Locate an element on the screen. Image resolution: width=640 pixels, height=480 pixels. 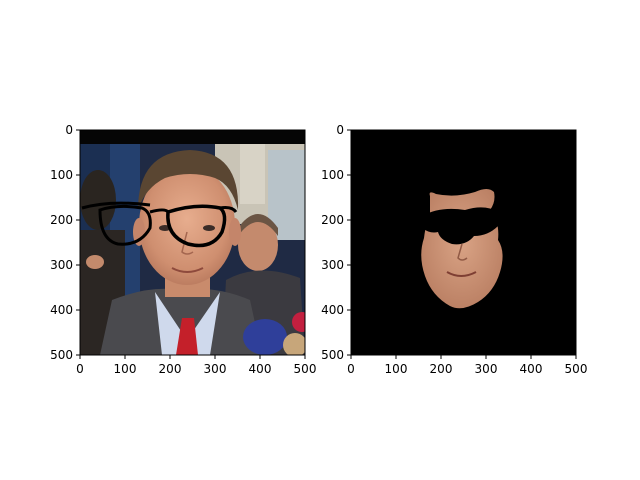
right-ytick-label: 300 is located at coordinates (332, 265).